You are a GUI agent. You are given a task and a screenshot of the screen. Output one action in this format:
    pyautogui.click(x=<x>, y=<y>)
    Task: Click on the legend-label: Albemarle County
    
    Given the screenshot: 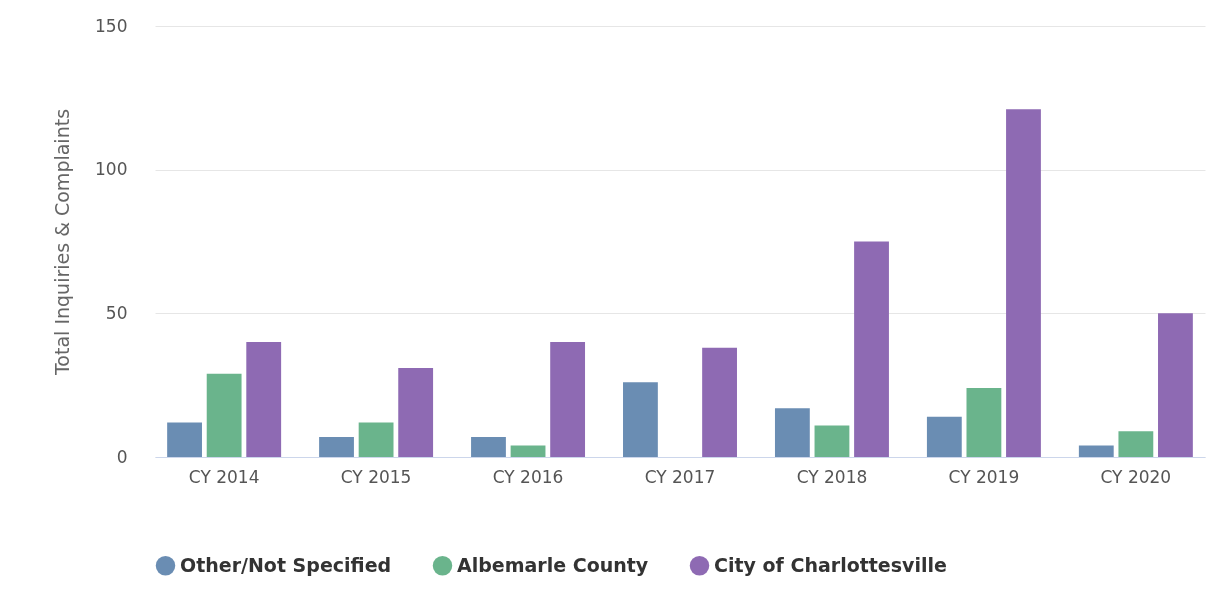 What is the action you would take?
    pyautogui.click(x=553, y=564)
    